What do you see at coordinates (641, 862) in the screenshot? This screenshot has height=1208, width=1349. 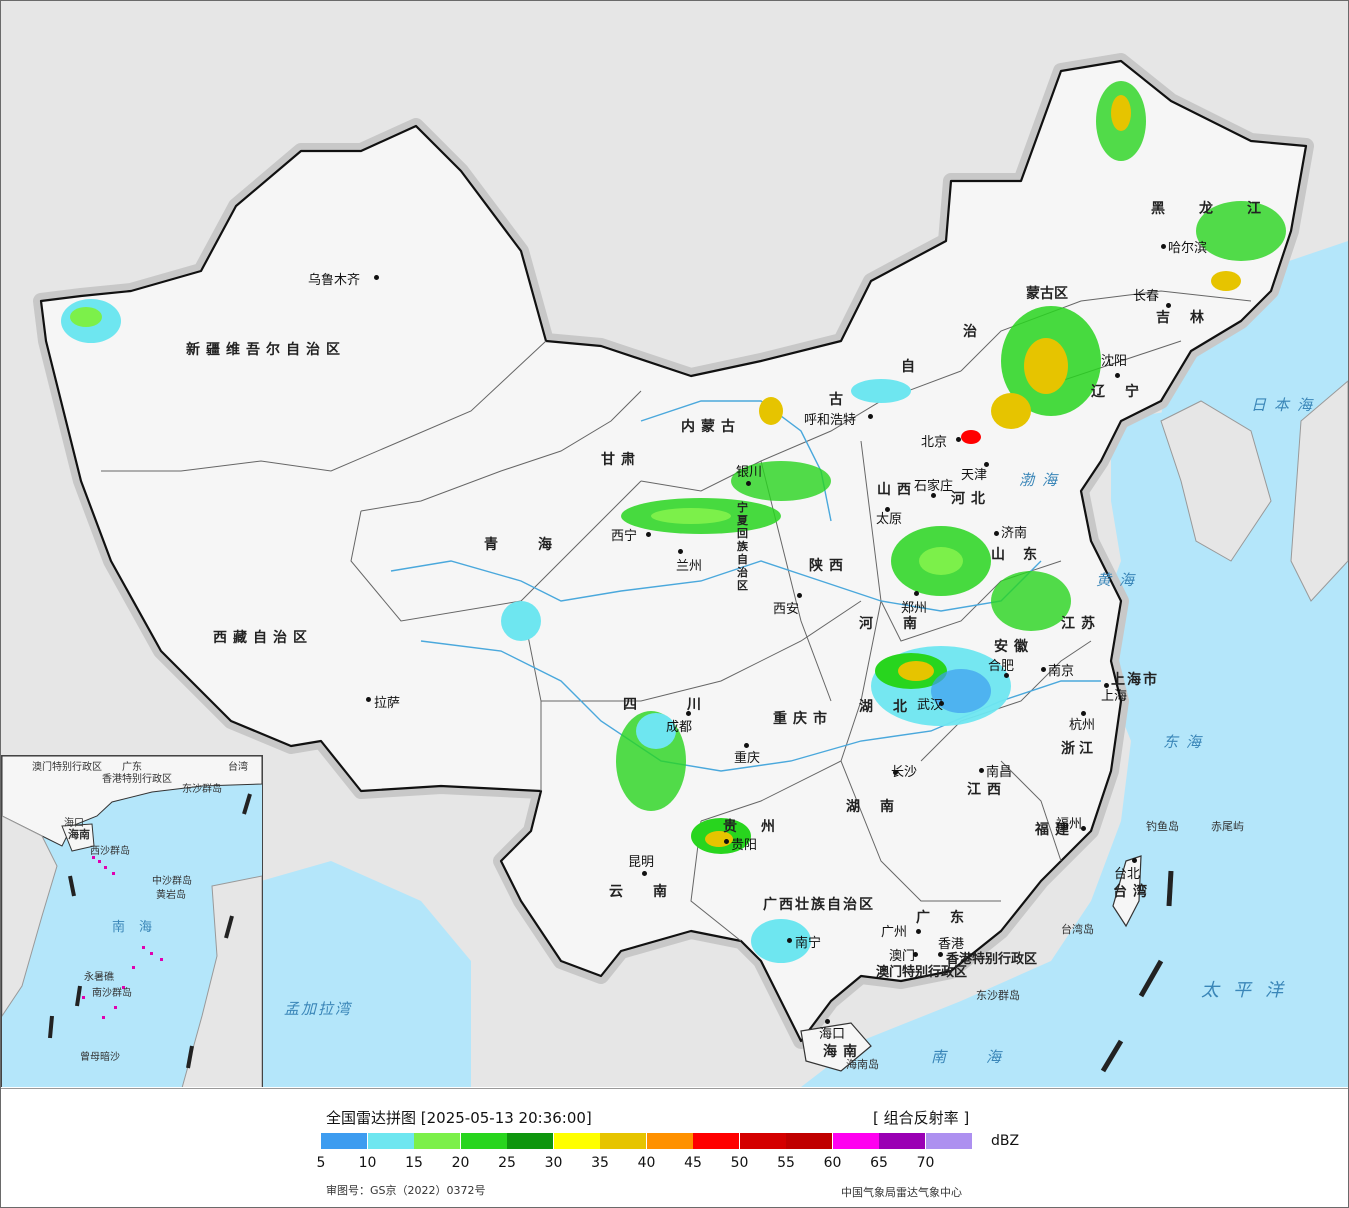 I see `city-label: 昆明` at bounding box center [641, 862].